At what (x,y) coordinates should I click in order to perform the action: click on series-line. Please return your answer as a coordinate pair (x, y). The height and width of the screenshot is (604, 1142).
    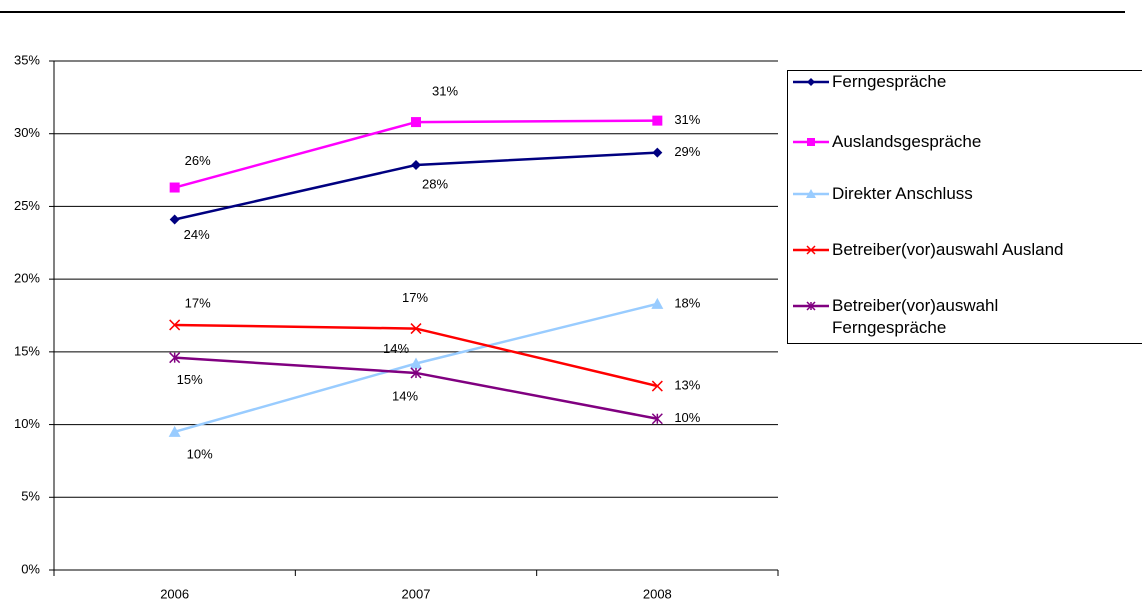
    Looking at the image, I should click on (416, 154).